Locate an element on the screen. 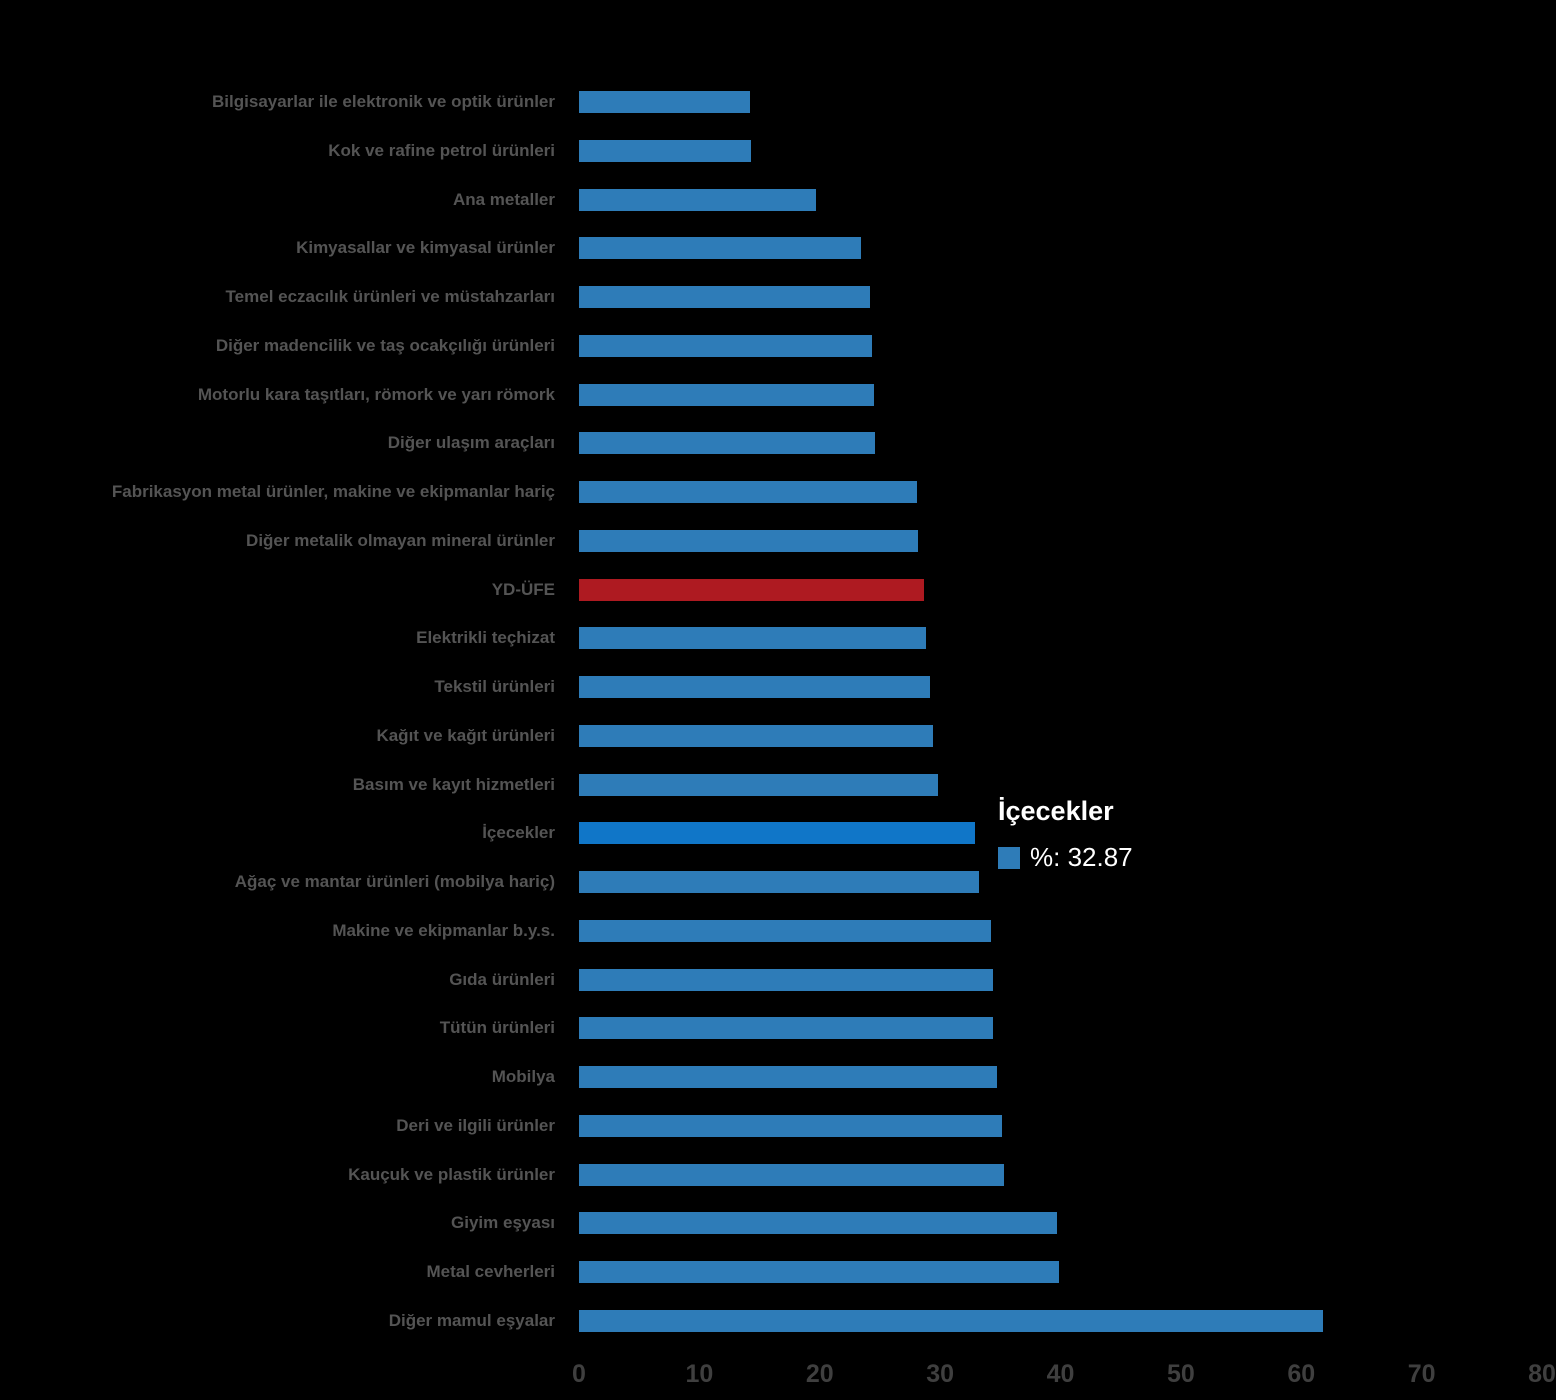 The height and width of the screenshot is (1400, 1556). category-label: Ana metaller is located at coordinates (503, 199).